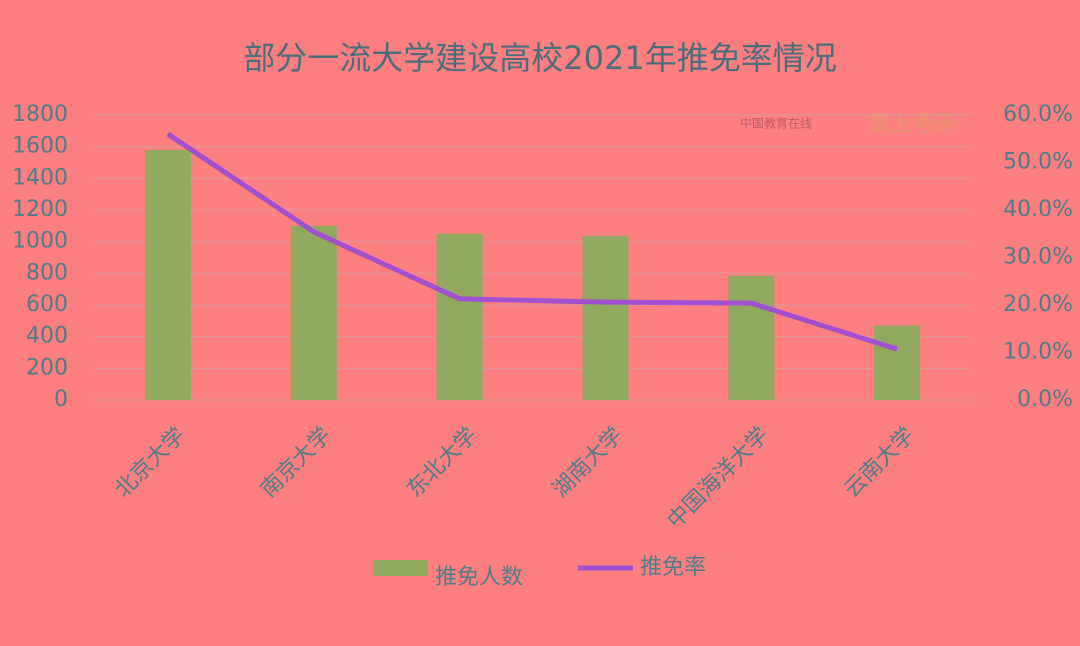 The width and height of the screenshot is (1080, 646). I want to click on y2-tick-label: 20.0%, so click(1038, 304).